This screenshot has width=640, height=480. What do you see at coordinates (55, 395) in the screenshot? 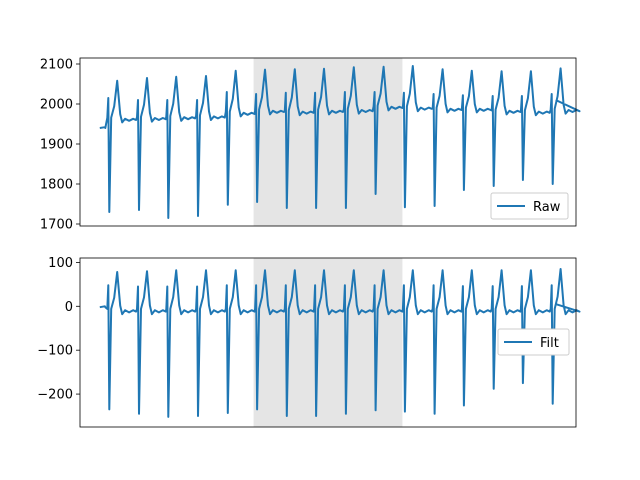
I see `y-tick-label: −200` at bounding box center [55, 395].